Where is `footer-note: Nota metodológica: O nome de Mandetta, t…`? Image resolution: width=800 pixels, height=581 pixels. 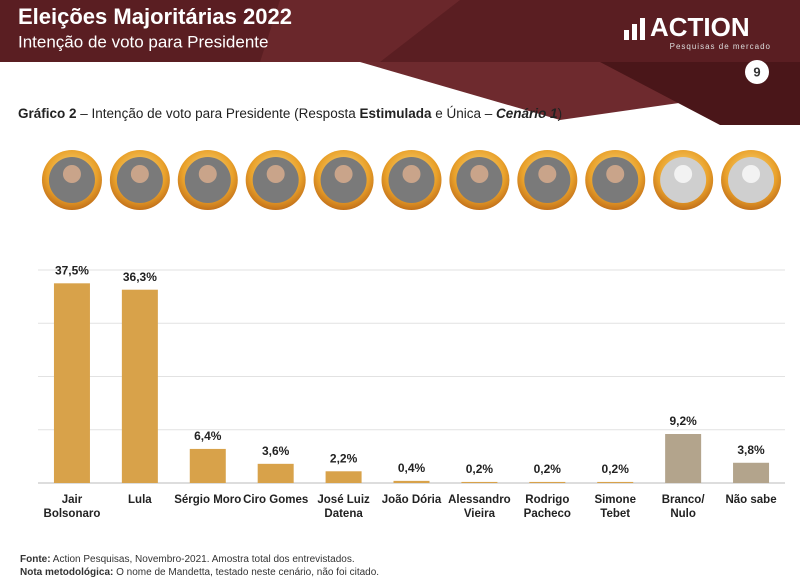 footer-note: Nota metodológica: O nome de Mandetta, t… is located at coordinates (199, 572).